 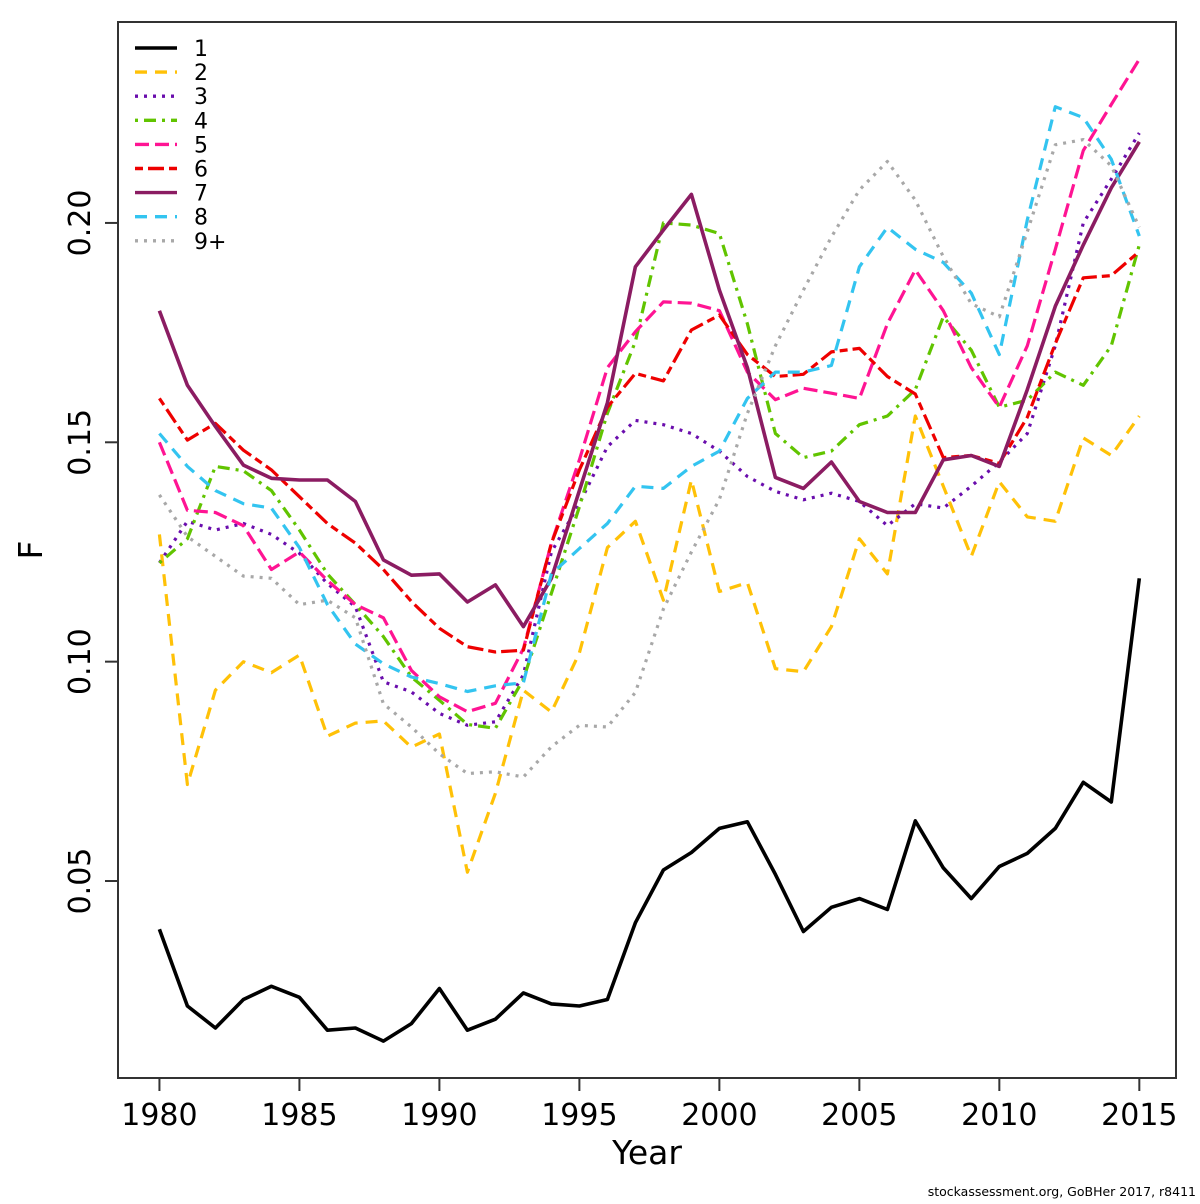 I want to click on x-tick-label: 1995, so click(x=579, y=1115).